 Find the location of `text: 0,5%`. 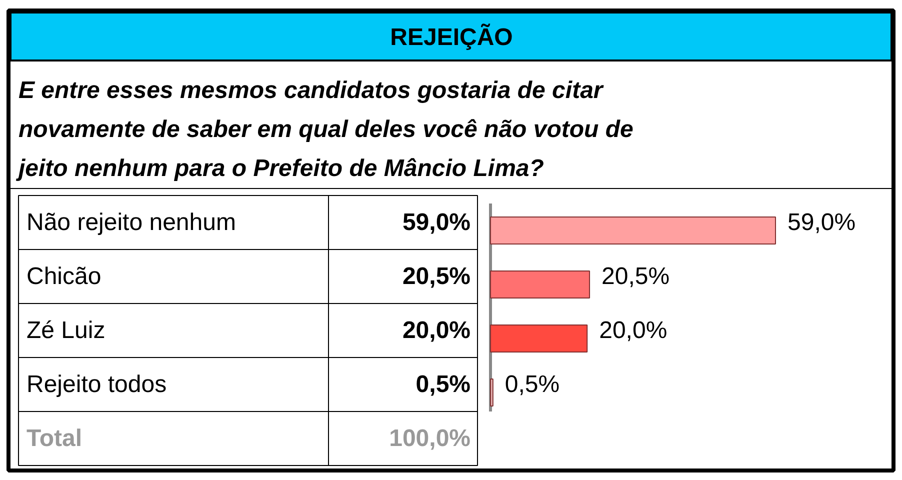

text: 0,5% is located at coordinates (532, 384).